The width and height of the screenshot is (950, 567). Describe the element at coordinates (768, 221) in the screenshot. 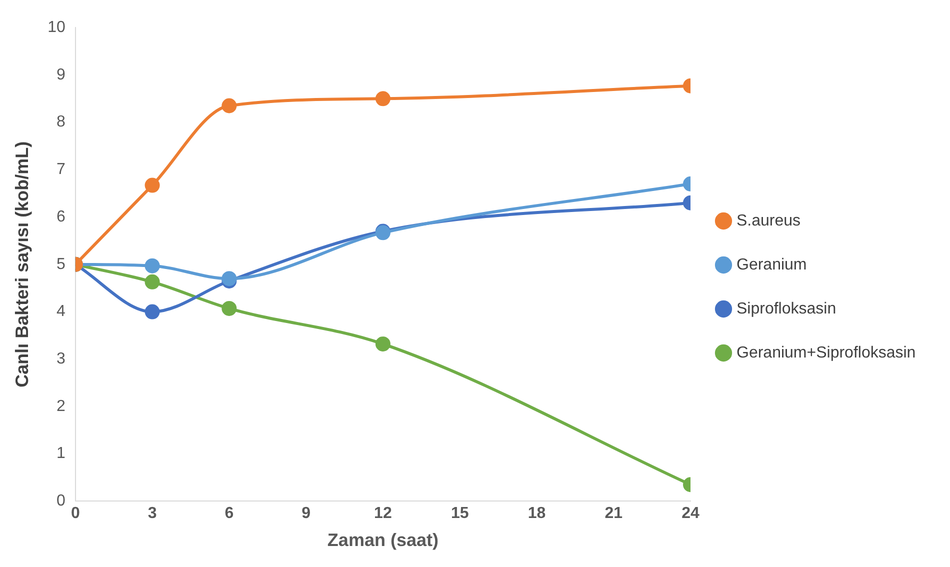

I see `legend-label: S.aureus` at that location.